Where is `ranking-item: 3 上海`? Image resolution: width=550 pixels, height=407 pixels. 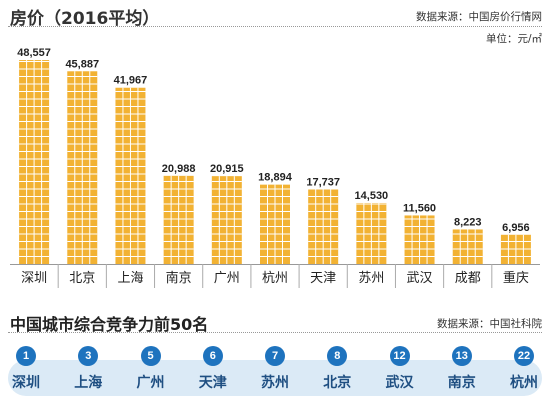 ranking-item: 3 上海 is located at coordinates (88, 369).